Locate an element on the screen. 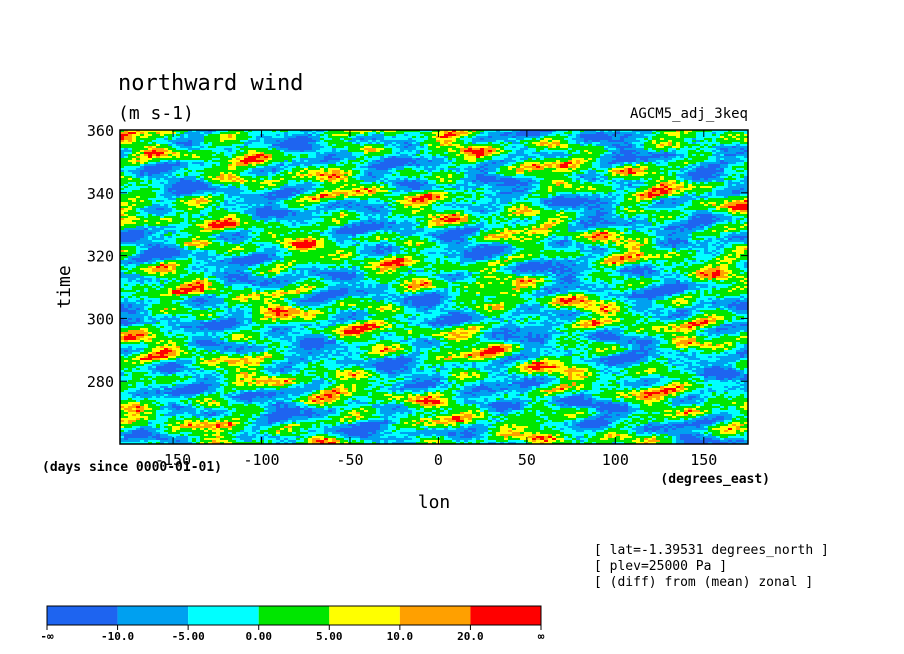 The width and height of the screenshot is (904, 654). chart-title: northward wind is located at coordinates (210, 83).